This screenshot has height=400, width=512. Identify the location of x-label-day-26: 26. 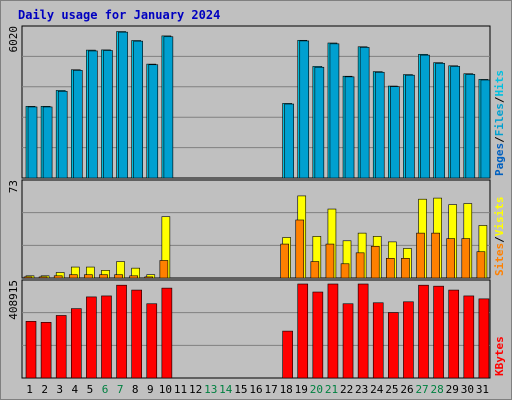
(406, 389).